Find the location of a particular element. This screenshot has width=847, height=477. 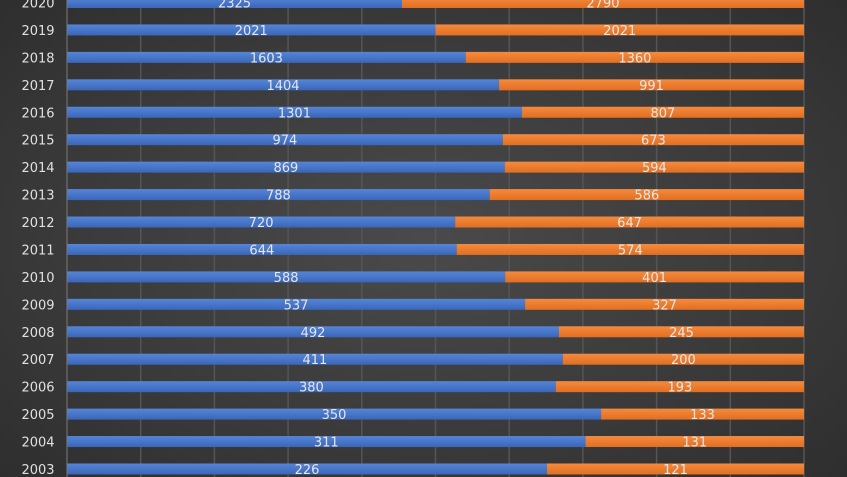

data-label: 226 is located at coordinates (307, 470).